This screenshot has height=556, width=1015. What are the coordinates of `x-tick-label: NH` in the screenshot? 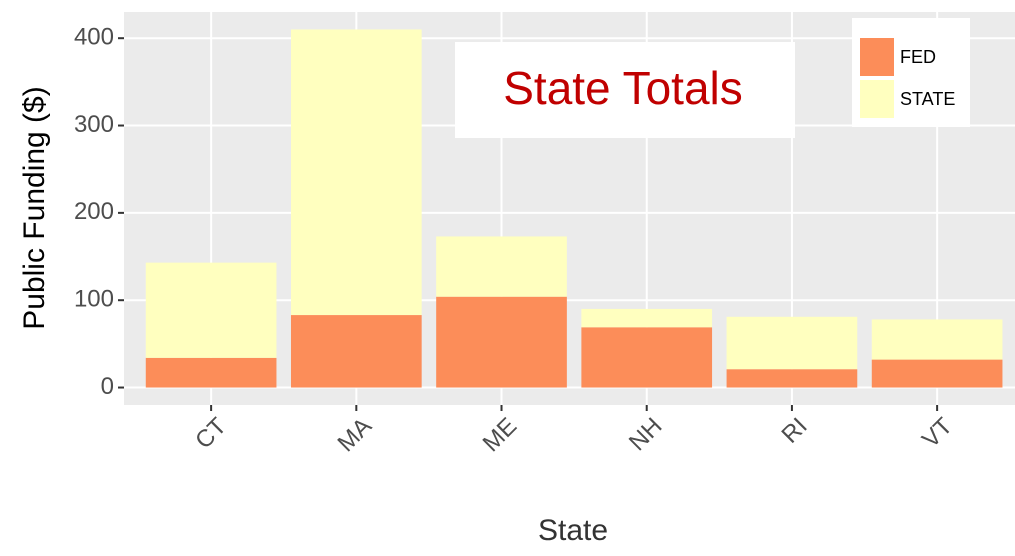 It's located at (646, 435).